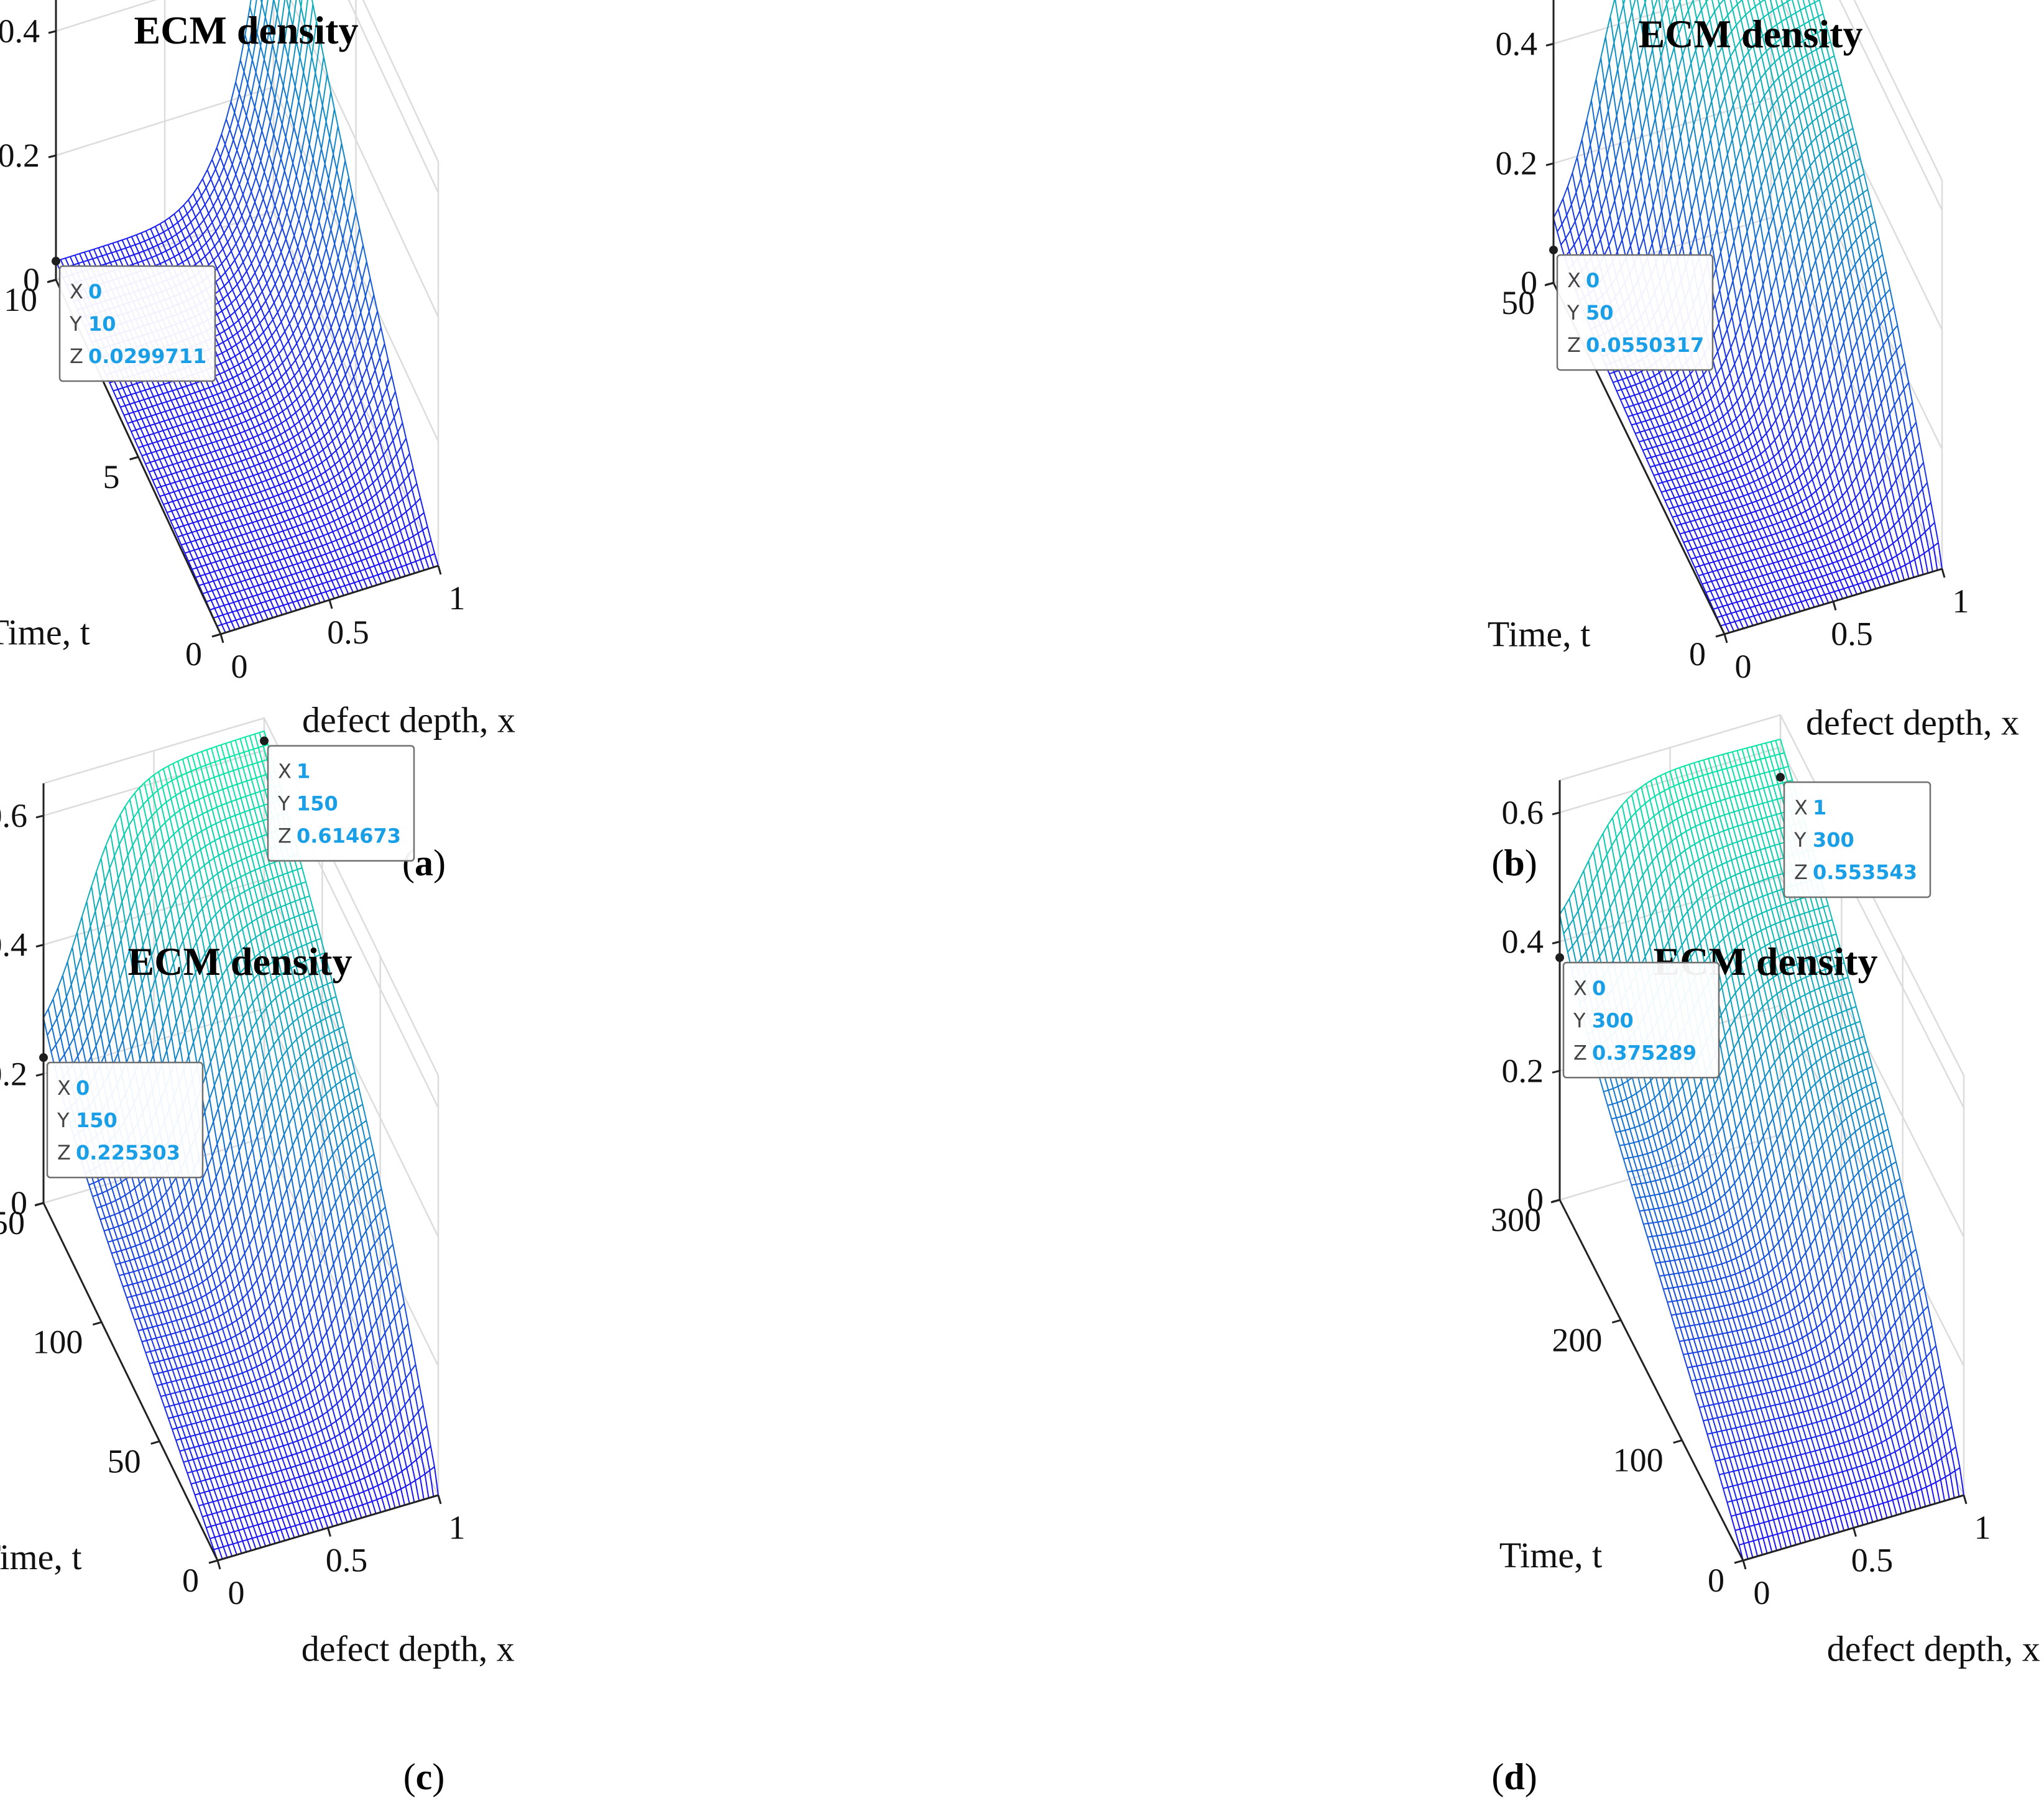 The width and height of the screenshot is (2044, 1816). I want to click on y-tick-mark, so click(134, 459).